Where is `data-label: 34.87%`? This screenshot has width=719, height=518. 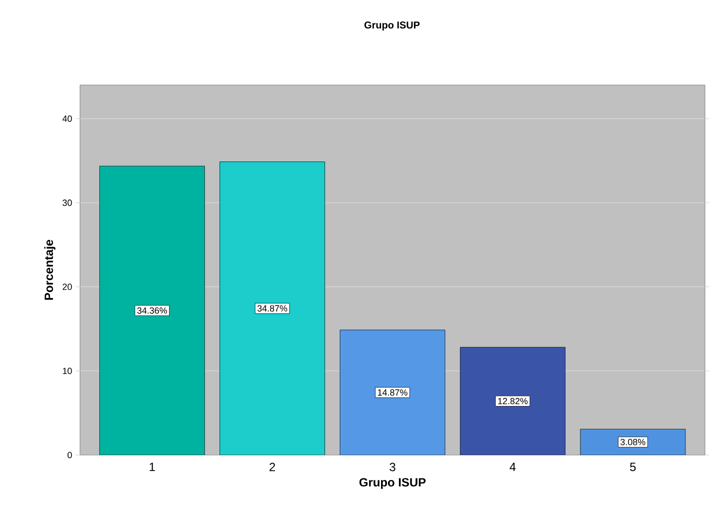 data-label: 34.87% is located at coordinates (272, 308).